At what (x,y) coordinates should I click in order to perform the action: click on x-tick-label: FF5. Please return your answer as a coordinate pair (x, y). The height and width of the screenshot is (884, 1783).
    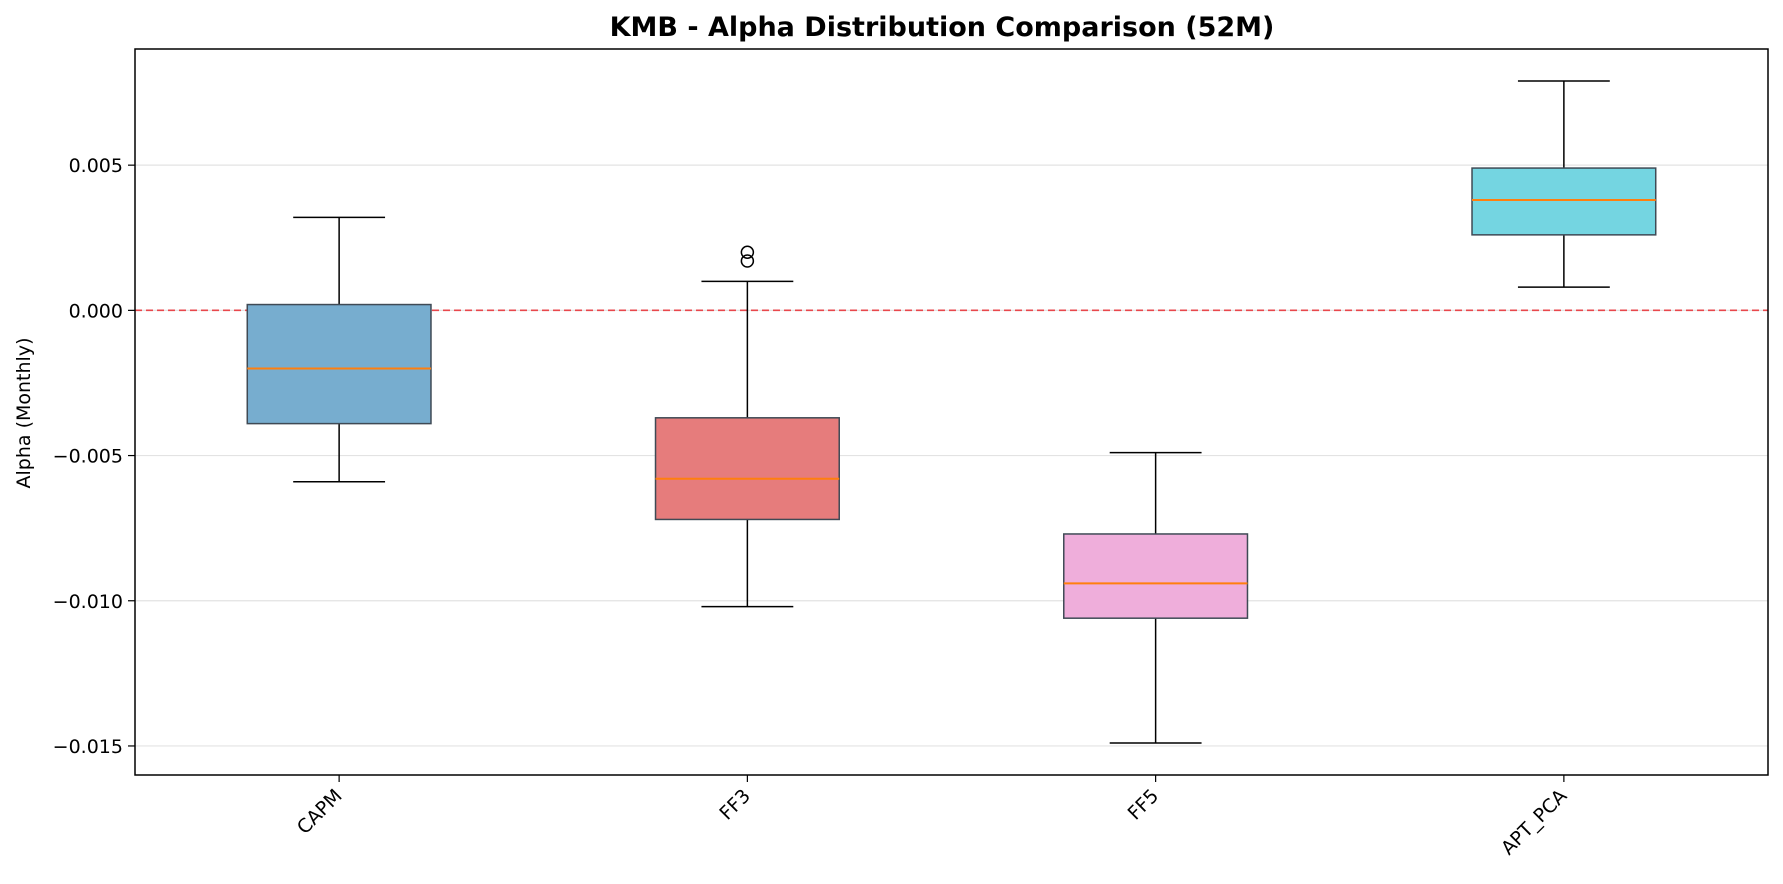
    Looking at the image, I should click on (1144, 805).